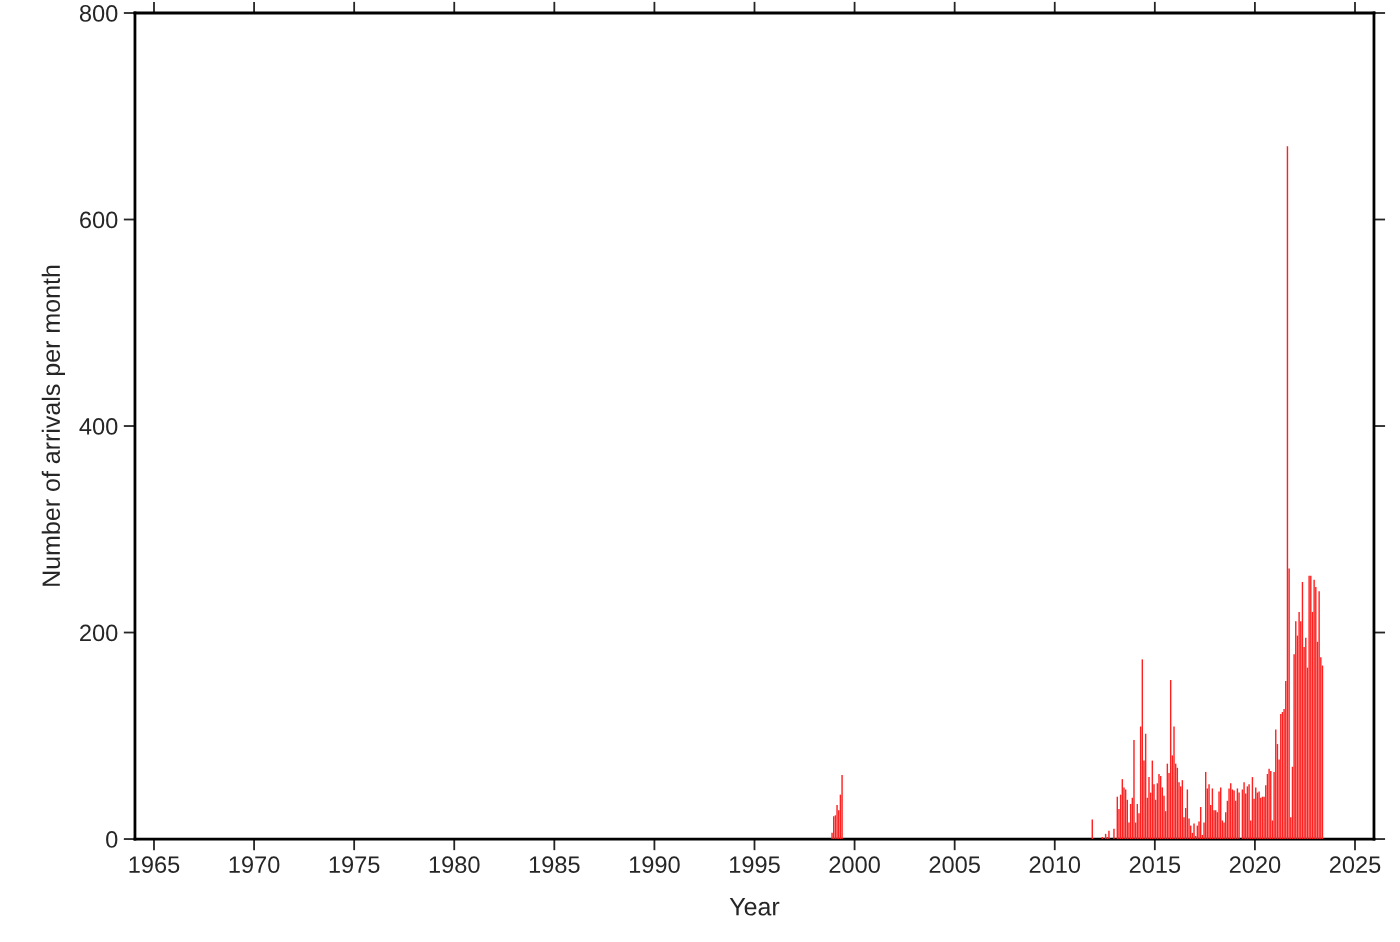 Image resolution: width=1400 pixels, height=942 pixels. Describe the element at coordinates (654, 865) in the screenshot. I see `x-tick-label: 1990` at that location.